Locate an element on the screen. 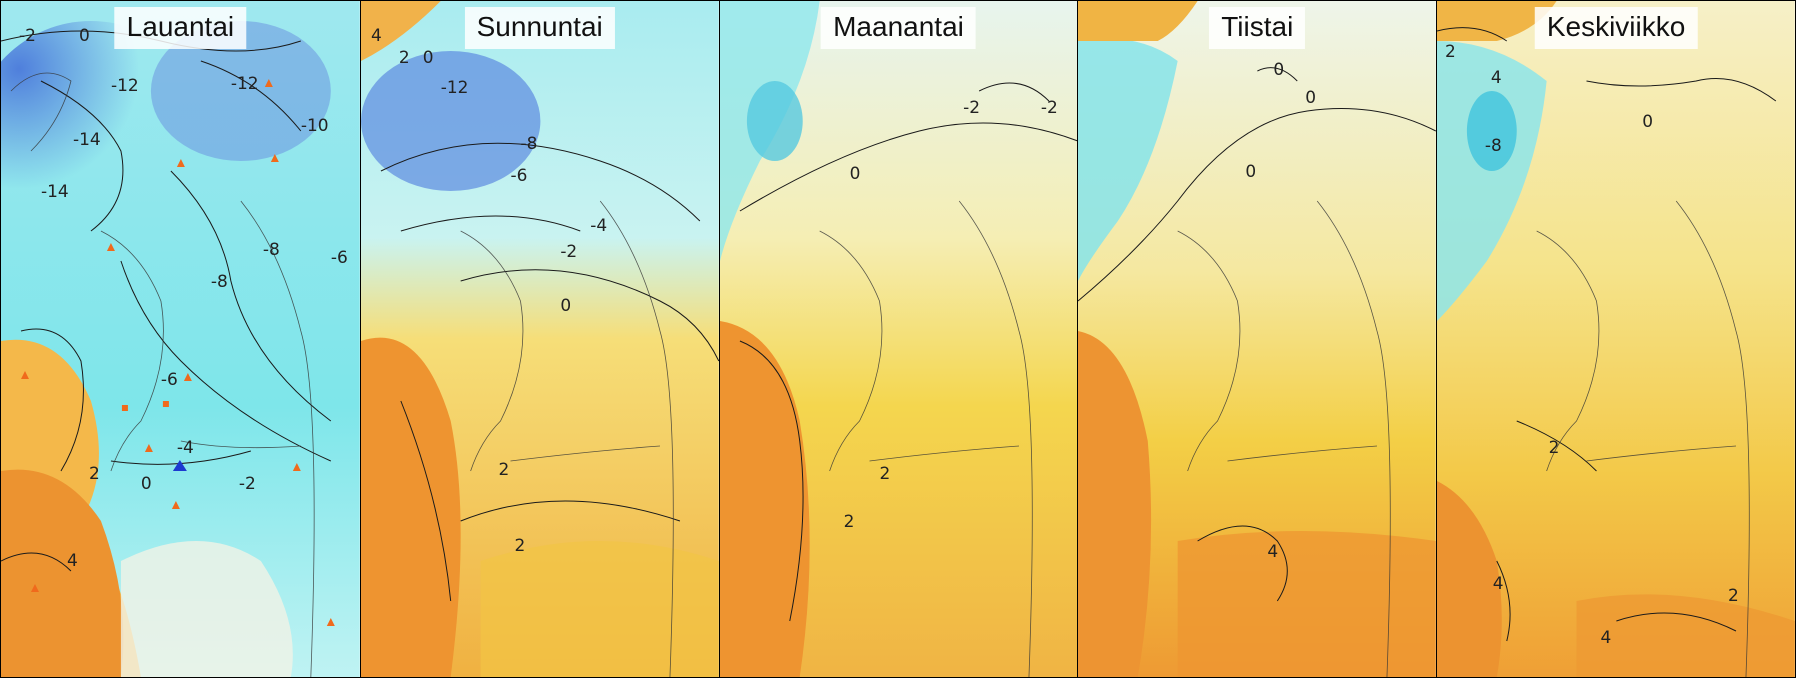 The height and width of the screenshot is (678, 1796). cold-core-northeast is located at coordinates (240, 91).